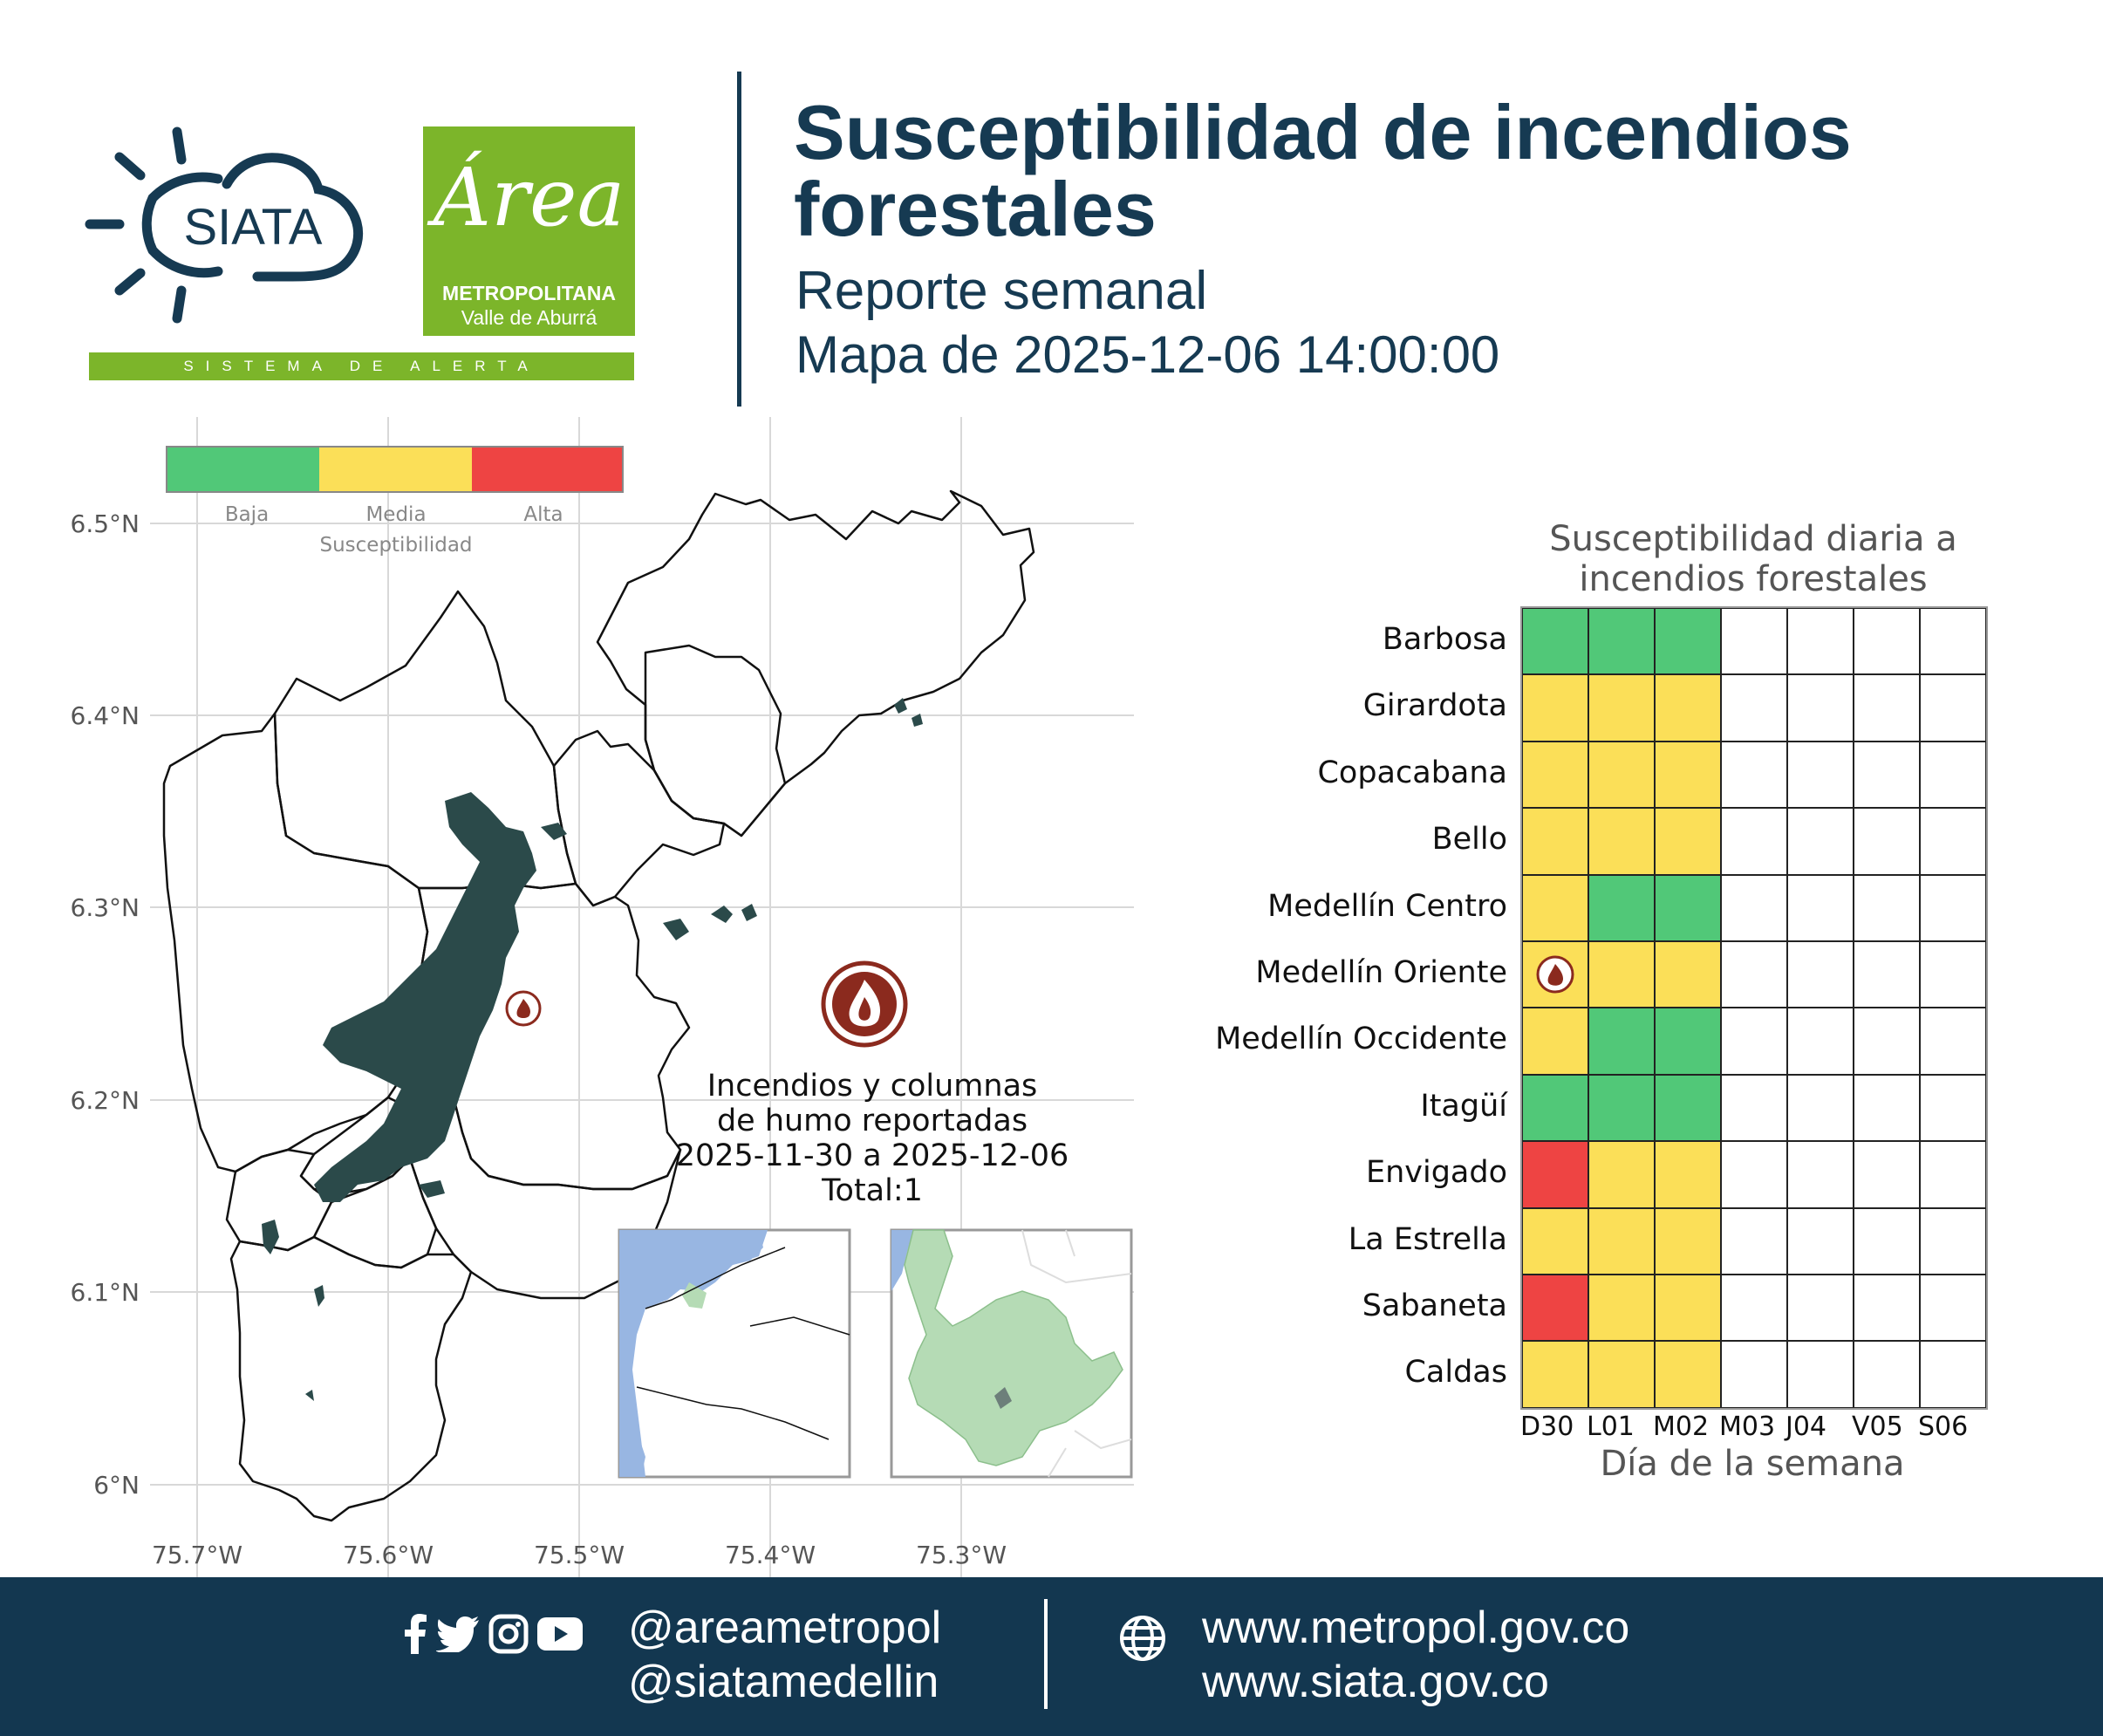  What do you see at coordinates (1748, 1426) in the screenshot?
I see `heatmap-day-label: M03` at bounding box center [1748, 1426].